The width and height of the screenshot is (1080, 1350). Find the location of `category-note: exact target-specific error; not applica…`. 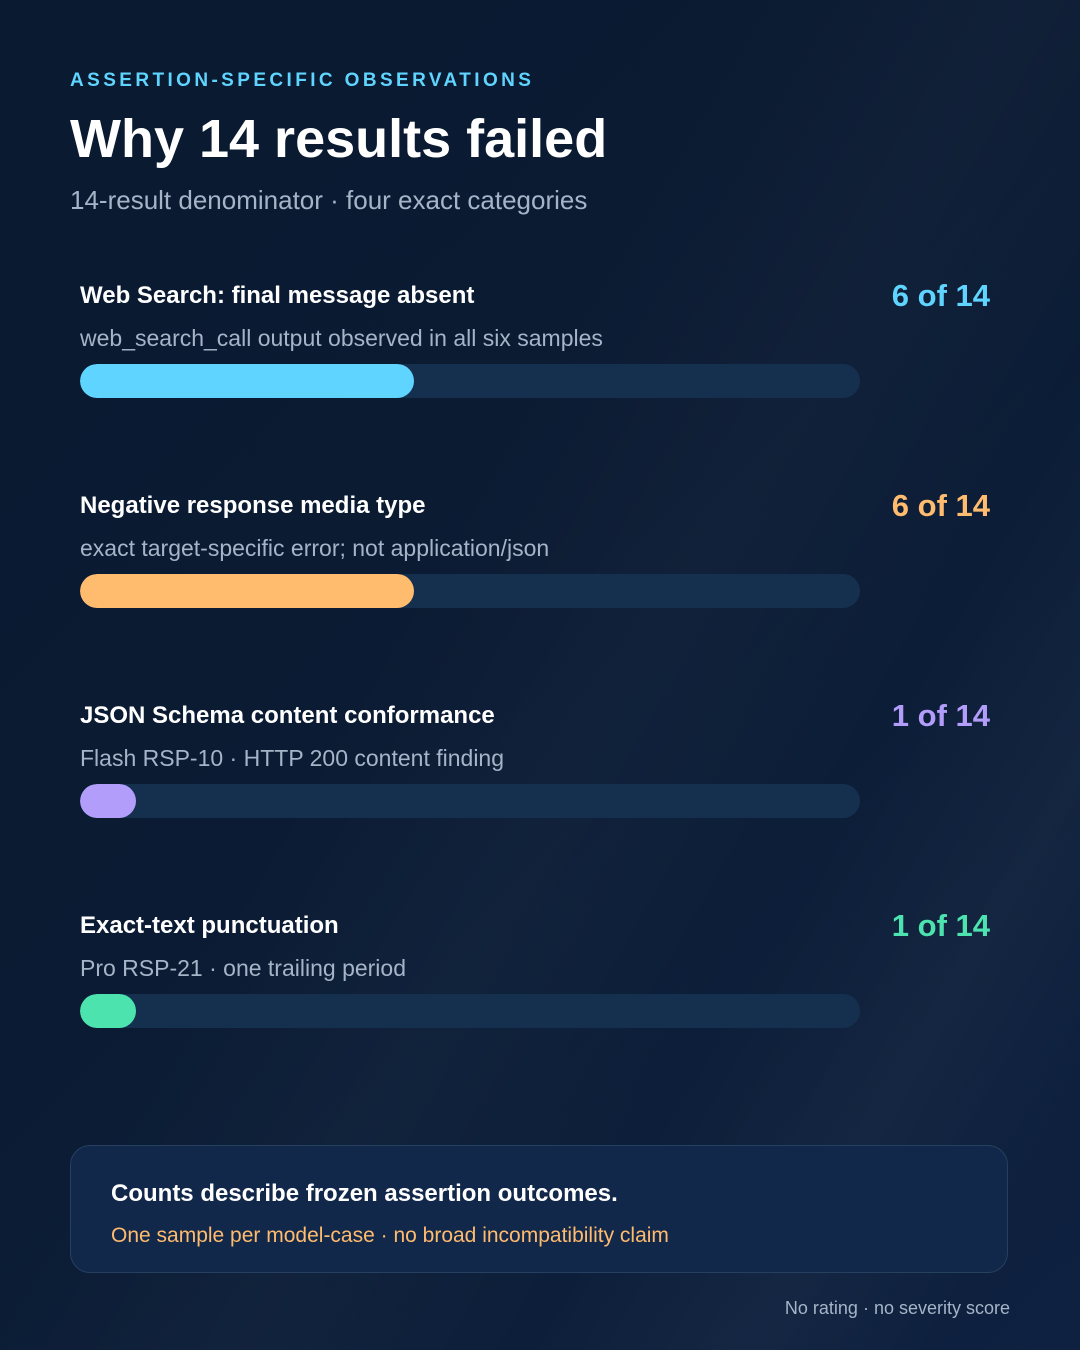

category-note: exact target-specific error; not applica… is located at coordinates (315, 548).